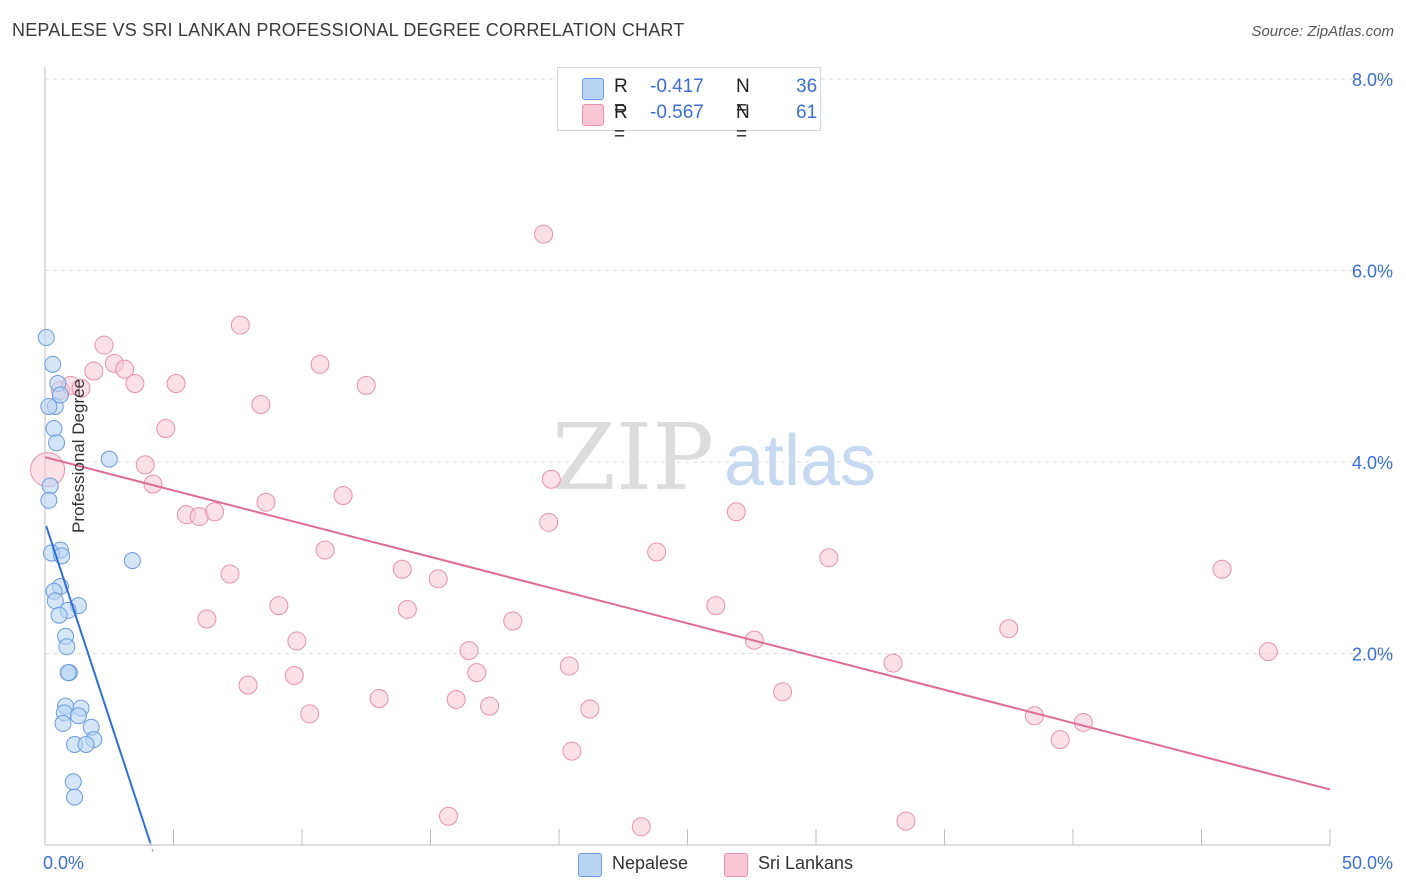  I want to click on x-tick-label: 0.0%, so click(63, 863).